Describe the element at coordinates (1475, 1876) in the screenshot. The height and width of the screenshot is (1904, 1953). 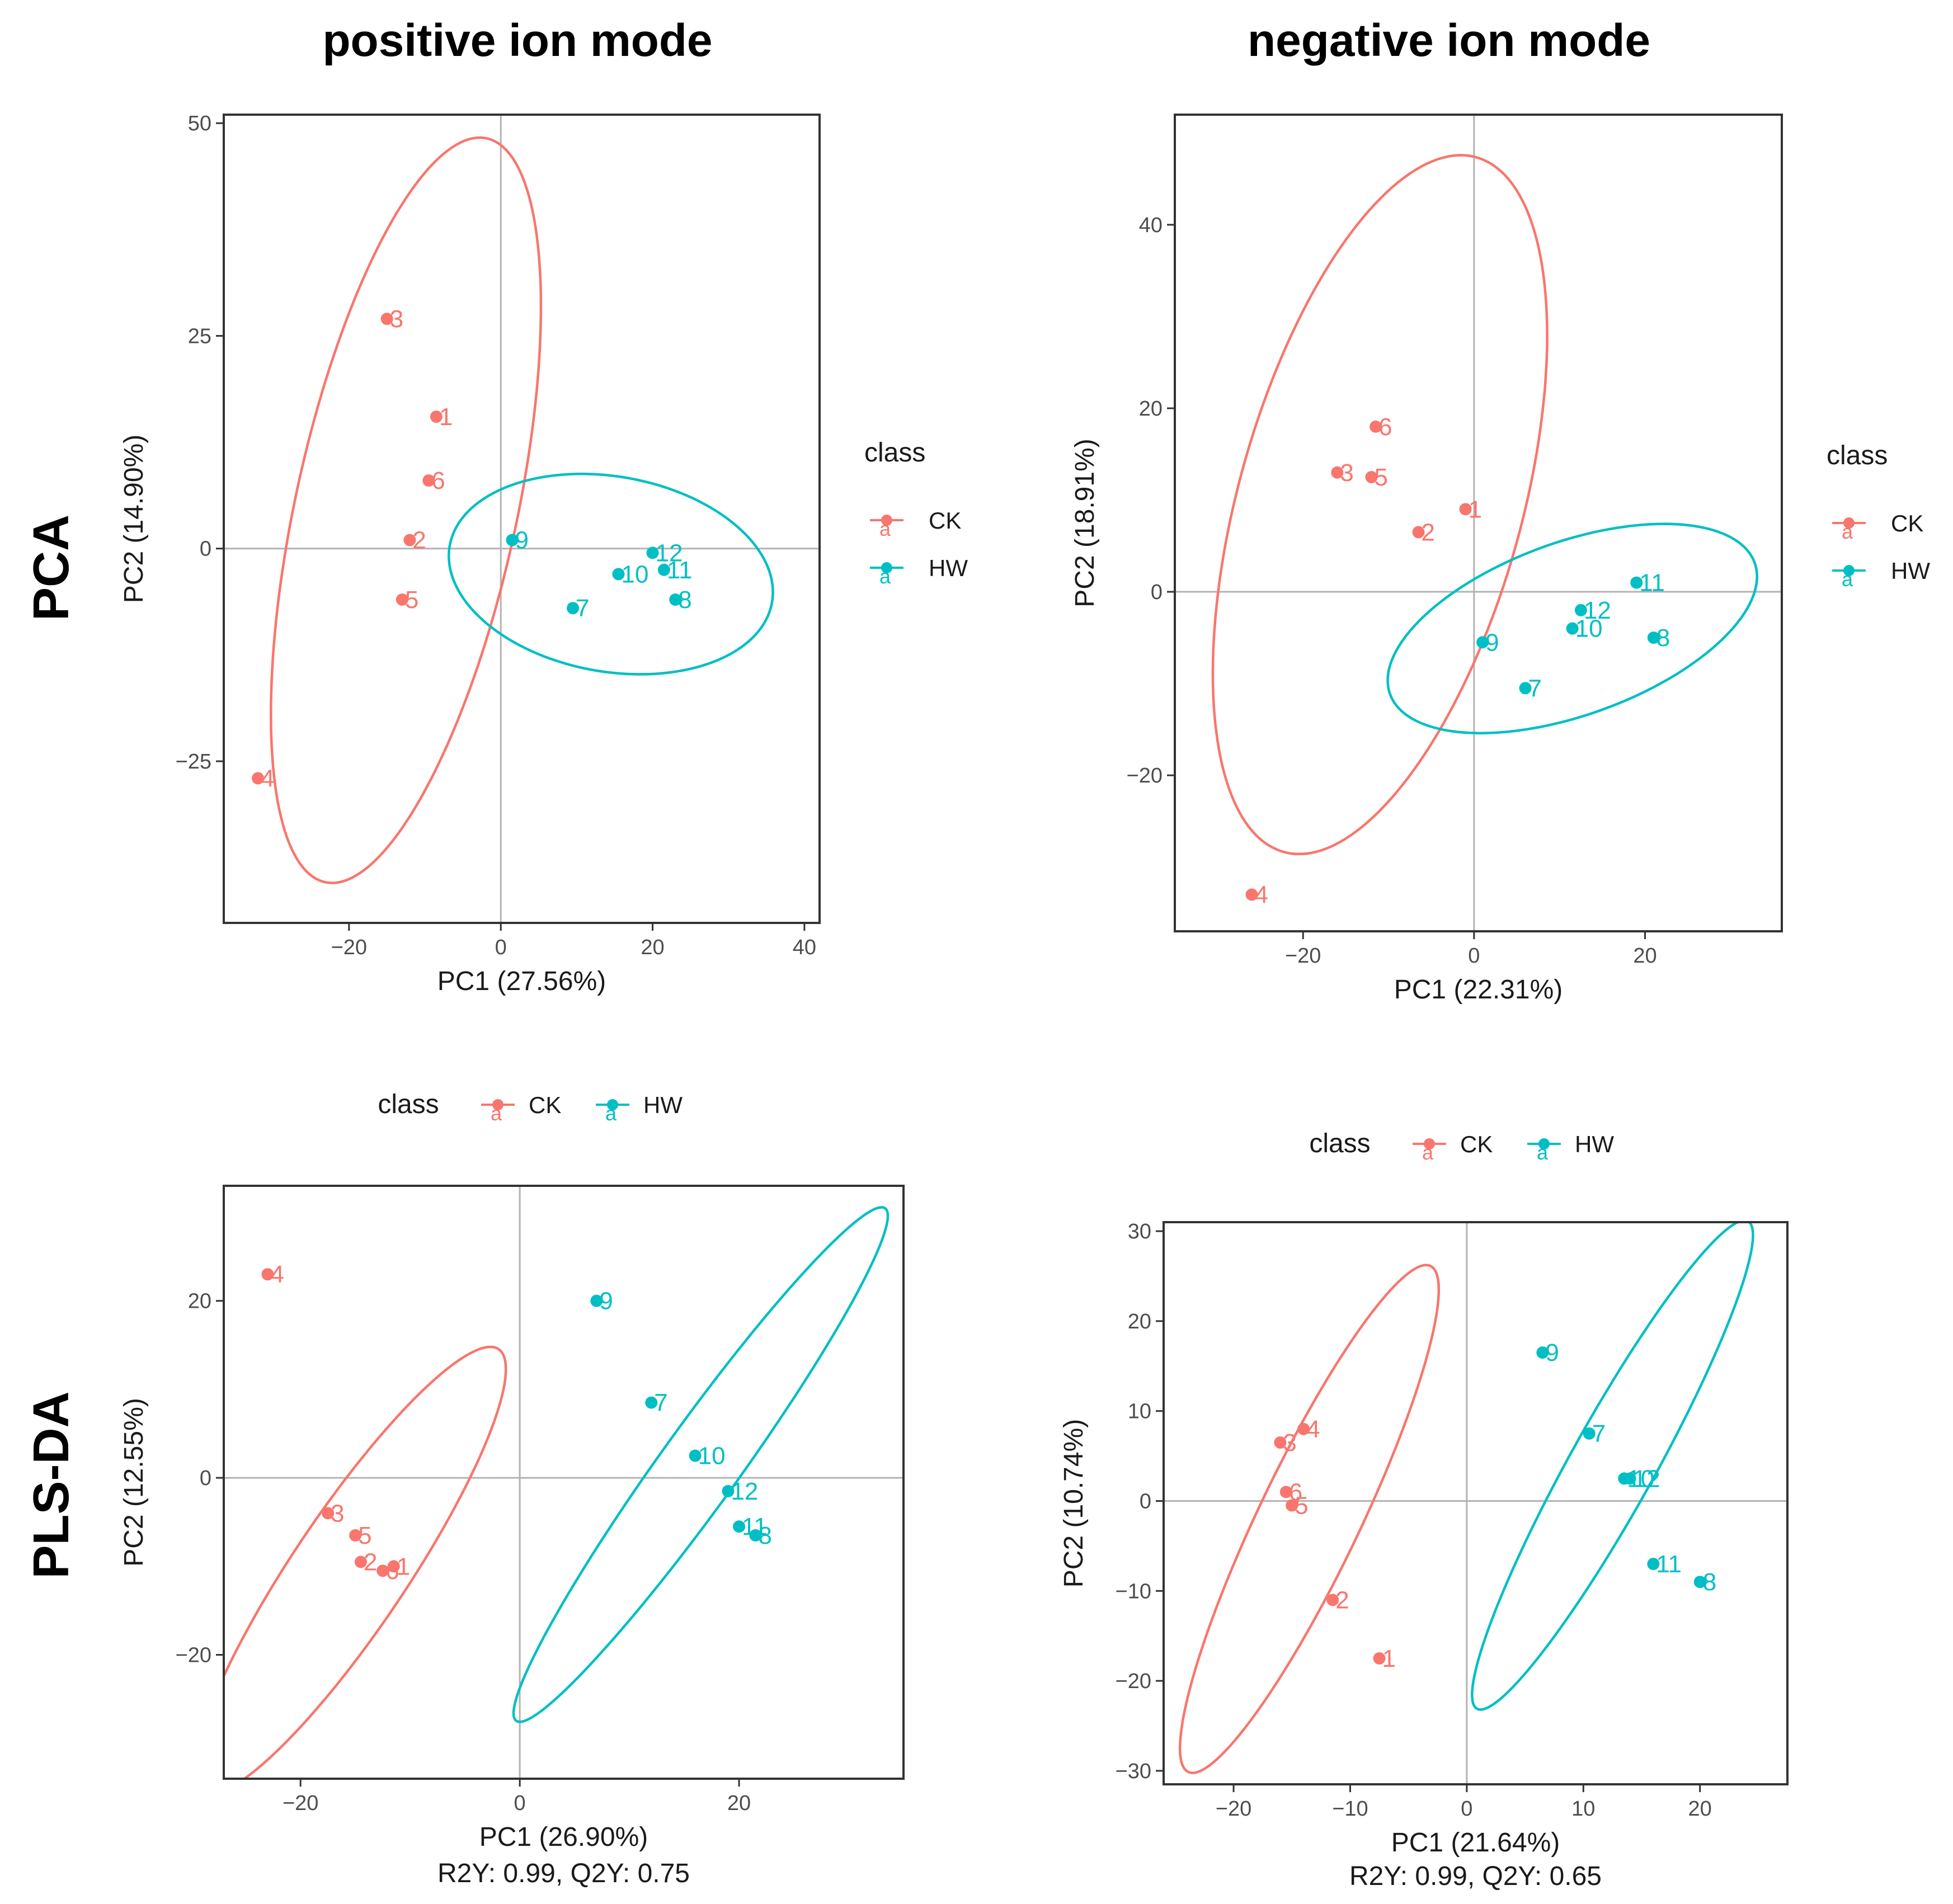
I see `model-stats: R2Y: 0.99, Q2Y: 0.65` at that location.